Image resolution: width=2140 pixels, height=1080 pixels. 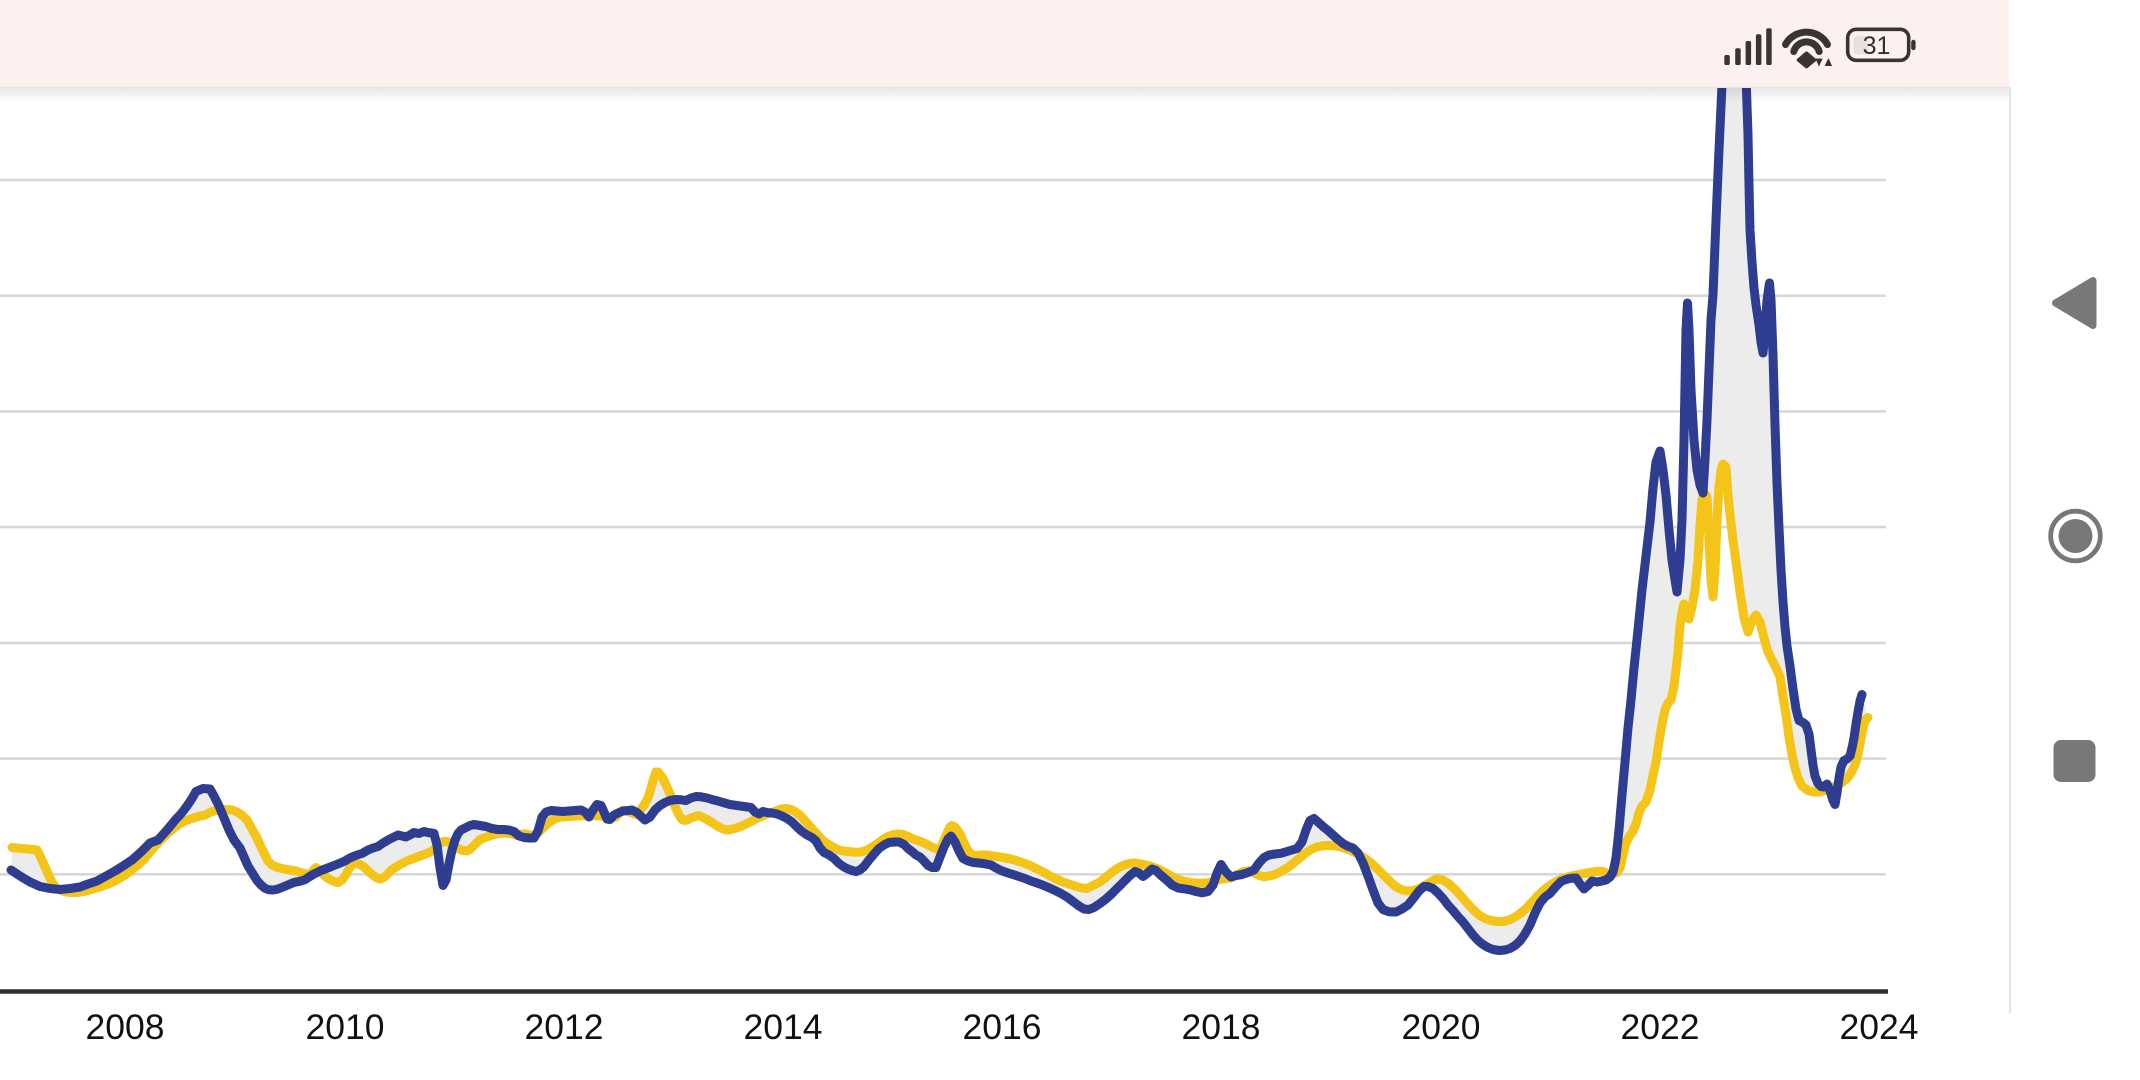 I want to click on svg-text: 2018, so click(x=1221, y=1027).